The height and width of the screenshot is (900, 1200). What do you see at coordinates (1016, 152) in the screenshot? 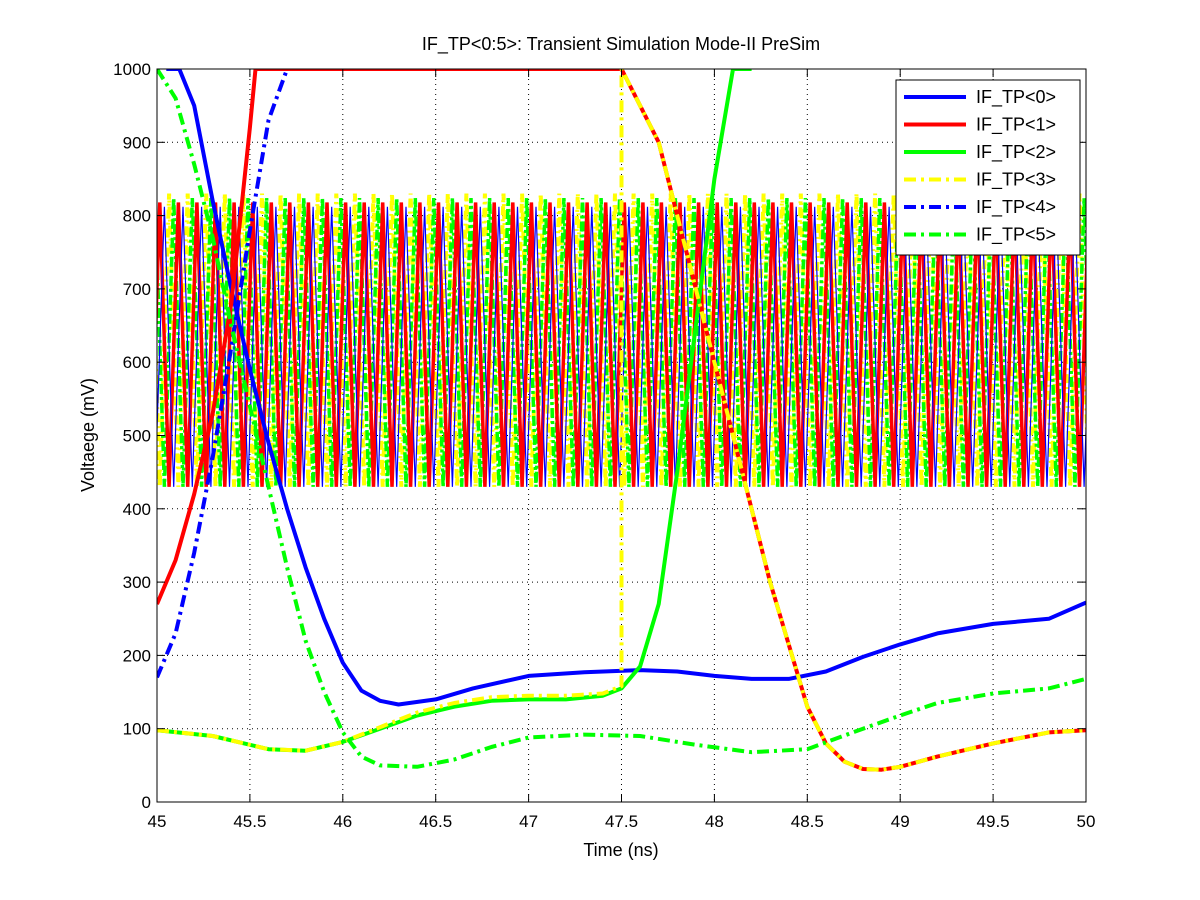
I see `legend-label: IF_TP<2>` at bounding box center [1016, 152].